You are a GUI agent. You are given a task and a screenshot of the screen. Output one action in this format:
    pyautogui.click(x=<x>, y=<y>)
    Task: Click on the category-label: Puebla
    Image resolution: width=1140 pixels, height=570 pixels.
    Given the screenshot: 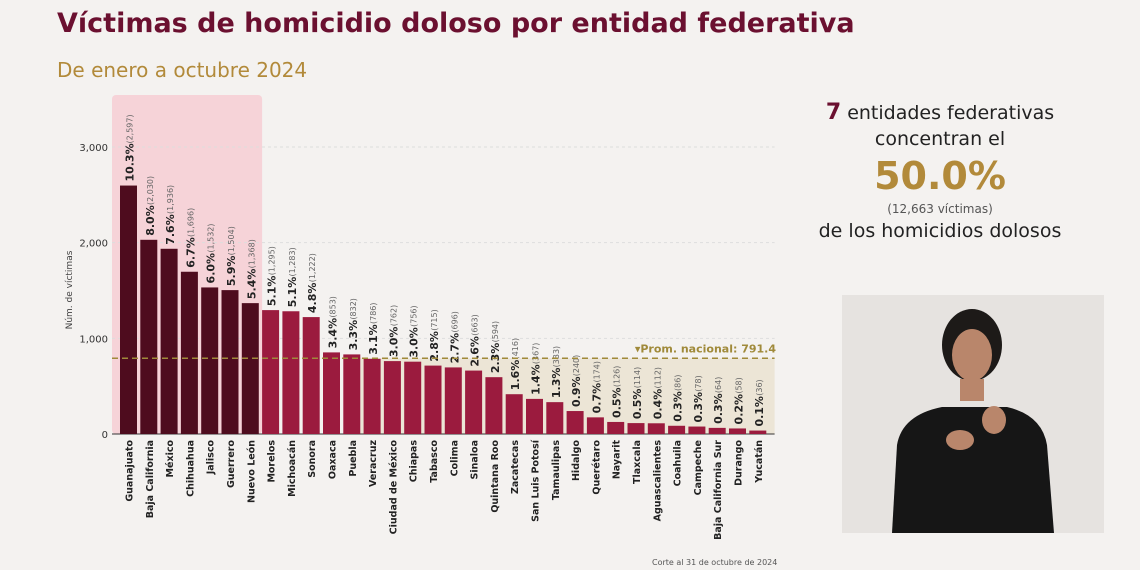 What is the action you would take?
    pyautogui.click(x=353, y=458)
    